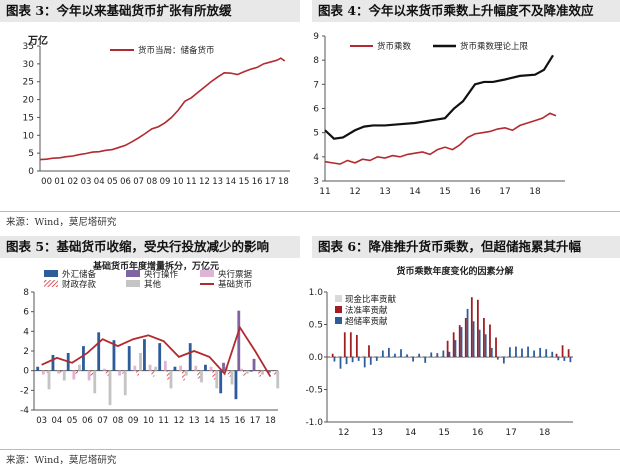 This screenshot has width=620, height=469. What do you see at coordinates (466, 247) in the screenshot?
I see `fig6-caption: 图表 6：降准推升货币乘数，但超储拖累其升幅` at bounding box center [466, 247].